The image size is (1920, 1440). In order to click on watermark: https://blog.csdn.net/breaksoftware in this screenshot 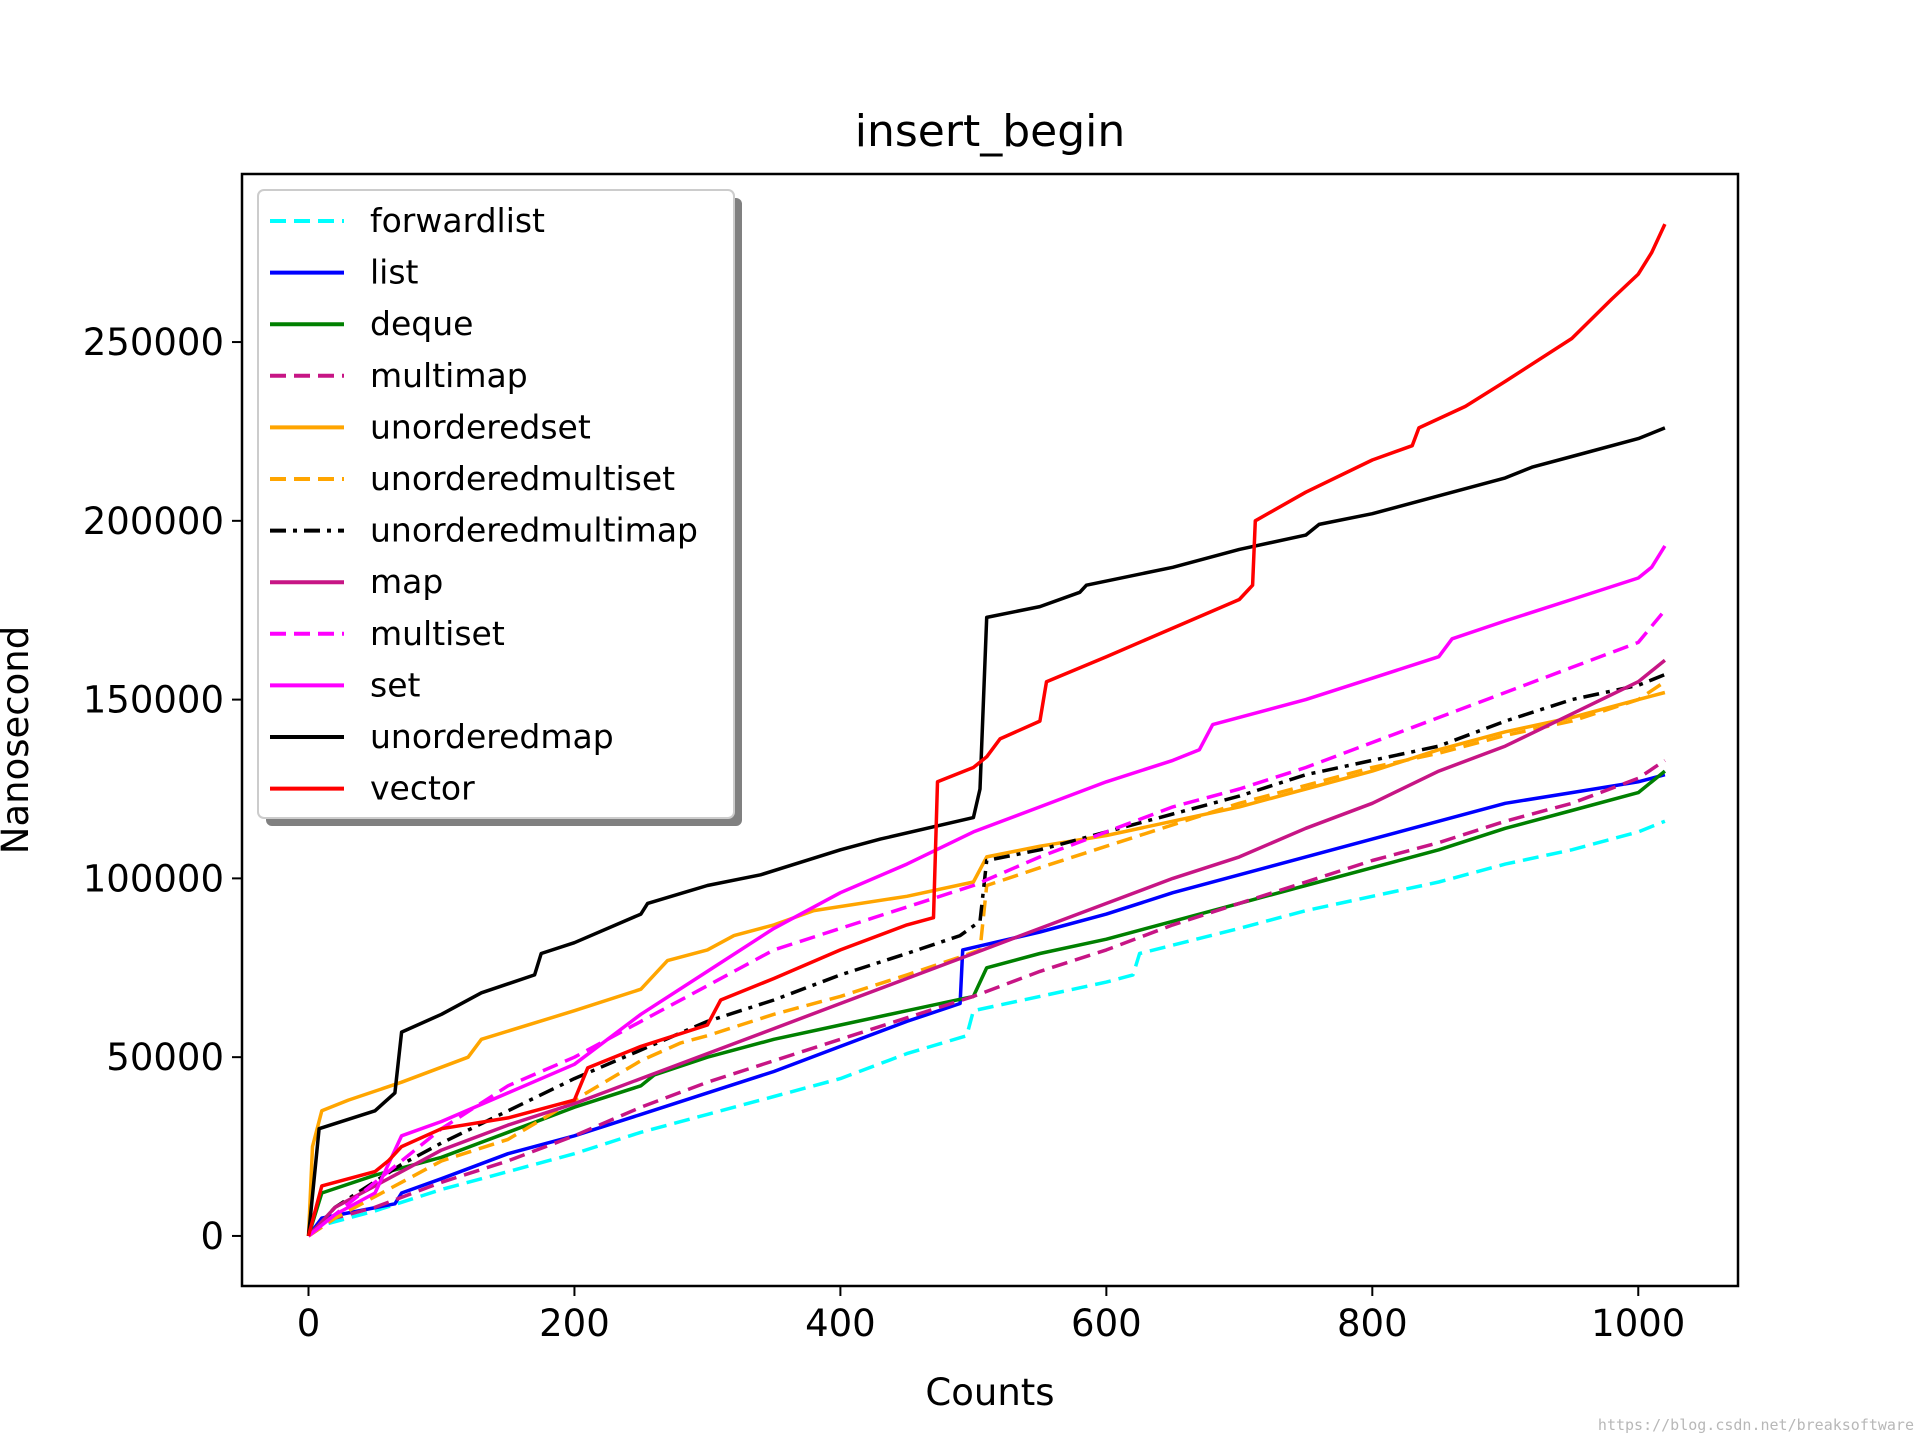, I will do `click(1755, 1425)`.